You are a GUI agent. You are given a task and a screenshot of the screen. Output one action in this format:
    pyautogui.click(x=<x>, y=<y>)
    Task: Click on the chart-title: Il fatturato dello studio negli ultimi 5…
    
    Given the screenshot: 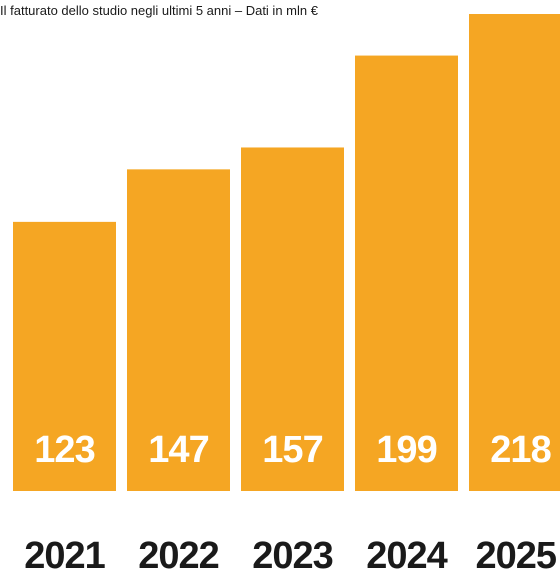 What is the action you would take?
    pyautogui.click(x=159, y=10)
    